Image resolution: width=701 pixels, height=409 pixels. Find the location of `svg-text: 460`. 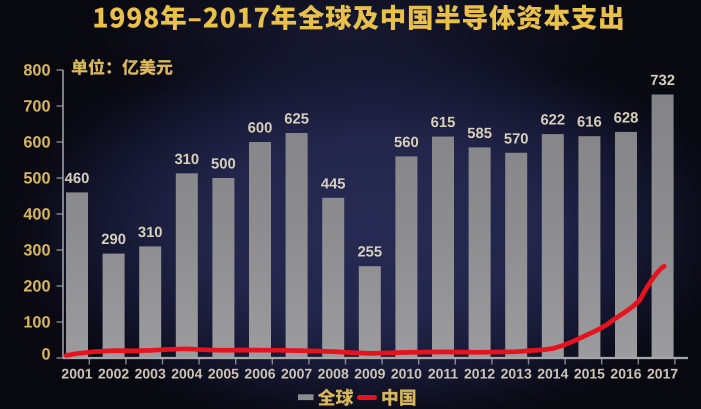

svg-text: 460 is located at coordinates (77, 179).